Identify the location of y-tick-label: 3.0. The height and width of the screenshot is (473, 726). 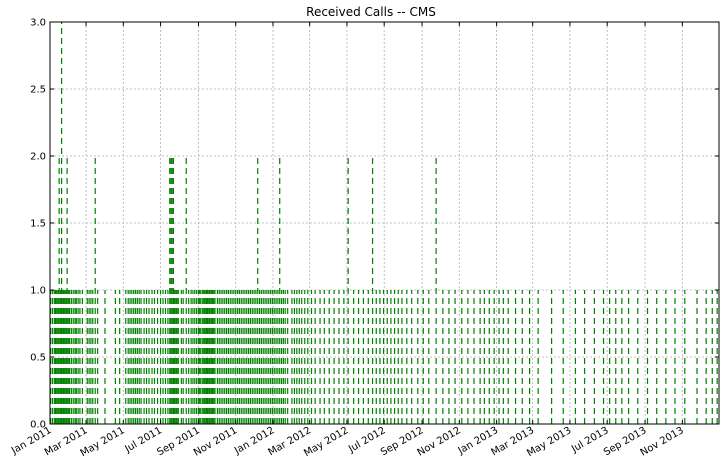
(38, 23).